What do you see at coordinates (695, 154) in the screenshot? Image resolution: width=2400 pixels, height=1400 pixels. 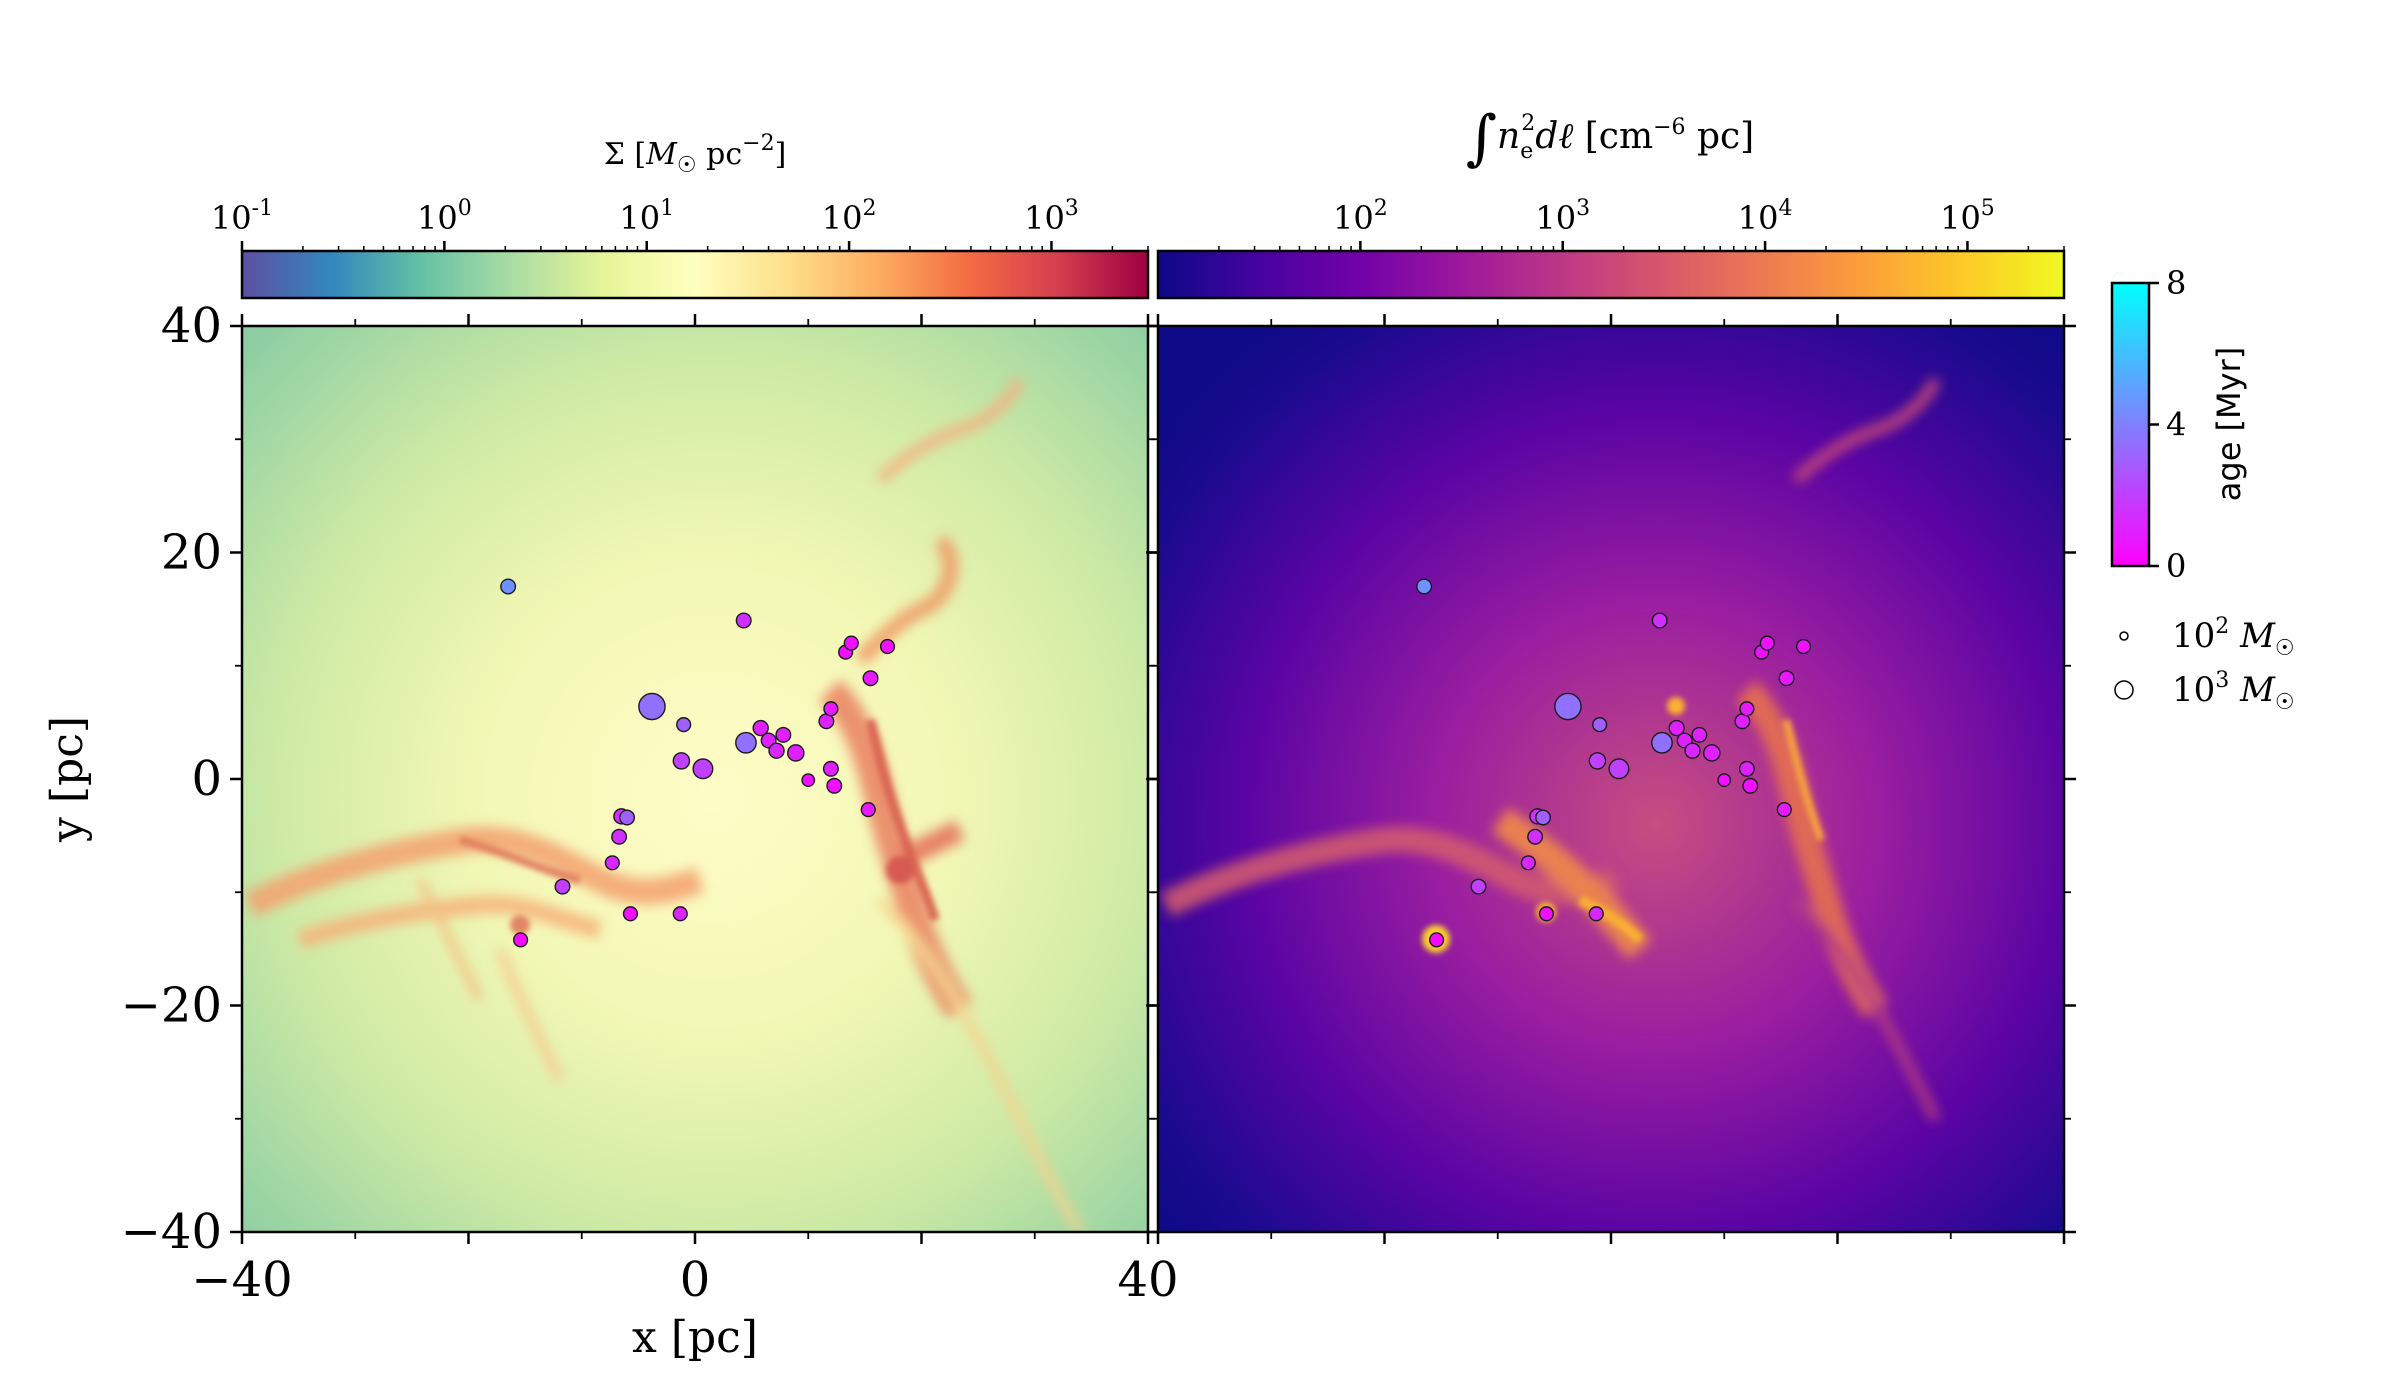 I see `colorbar-sigma-label: Σ [M☉ pc−2]` at bounding box center [695, 154].